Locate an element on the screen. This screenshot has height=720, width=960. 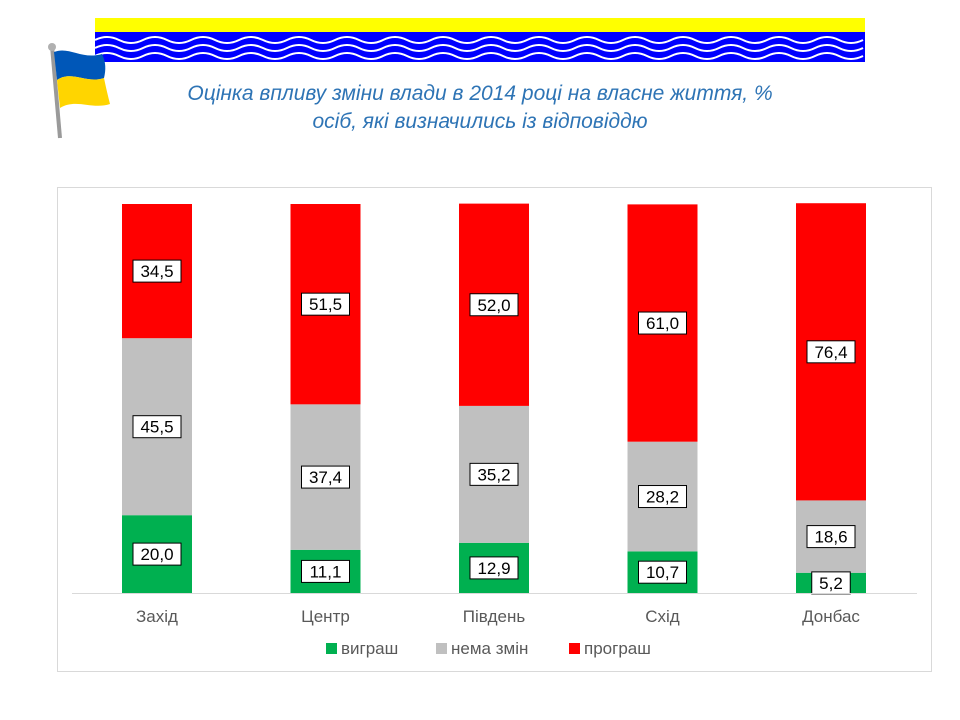
banner-yellow-stripe is located at coordinates (480, 25).